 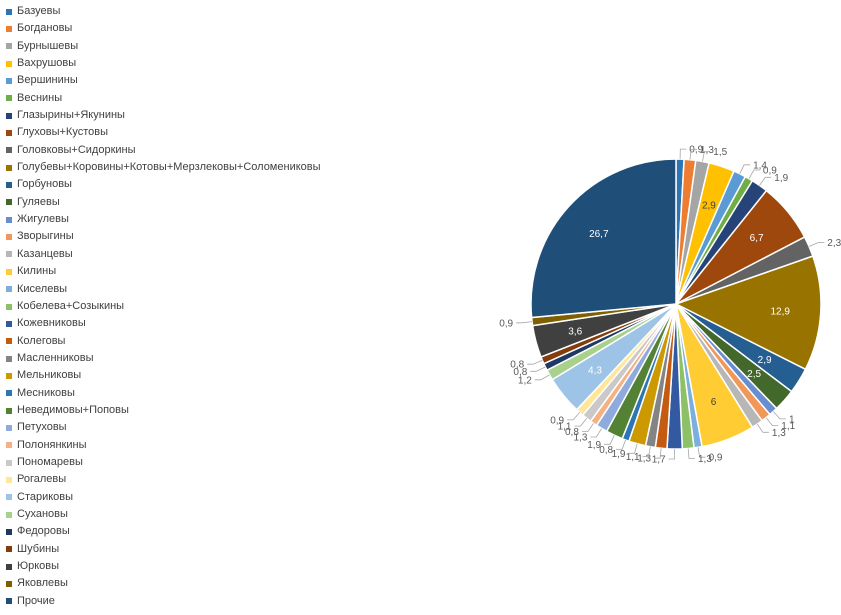 I want to click on legend-entry: Кобелева+Созыкины, so click(x=163, y=306).